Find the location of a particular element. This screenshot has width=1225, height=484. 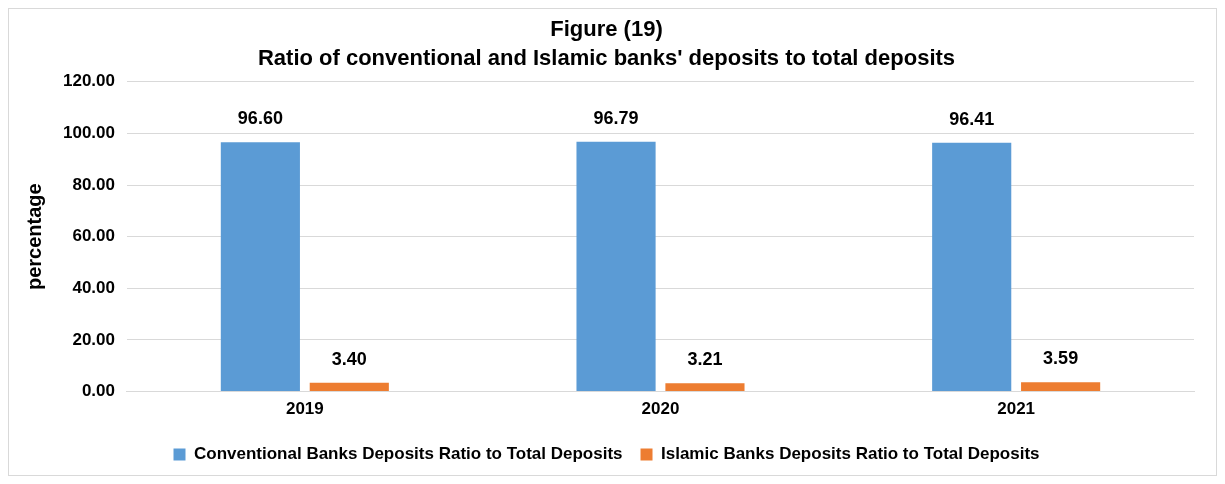

y-tick-label: 80.00 is located at coordinates (93, 184).